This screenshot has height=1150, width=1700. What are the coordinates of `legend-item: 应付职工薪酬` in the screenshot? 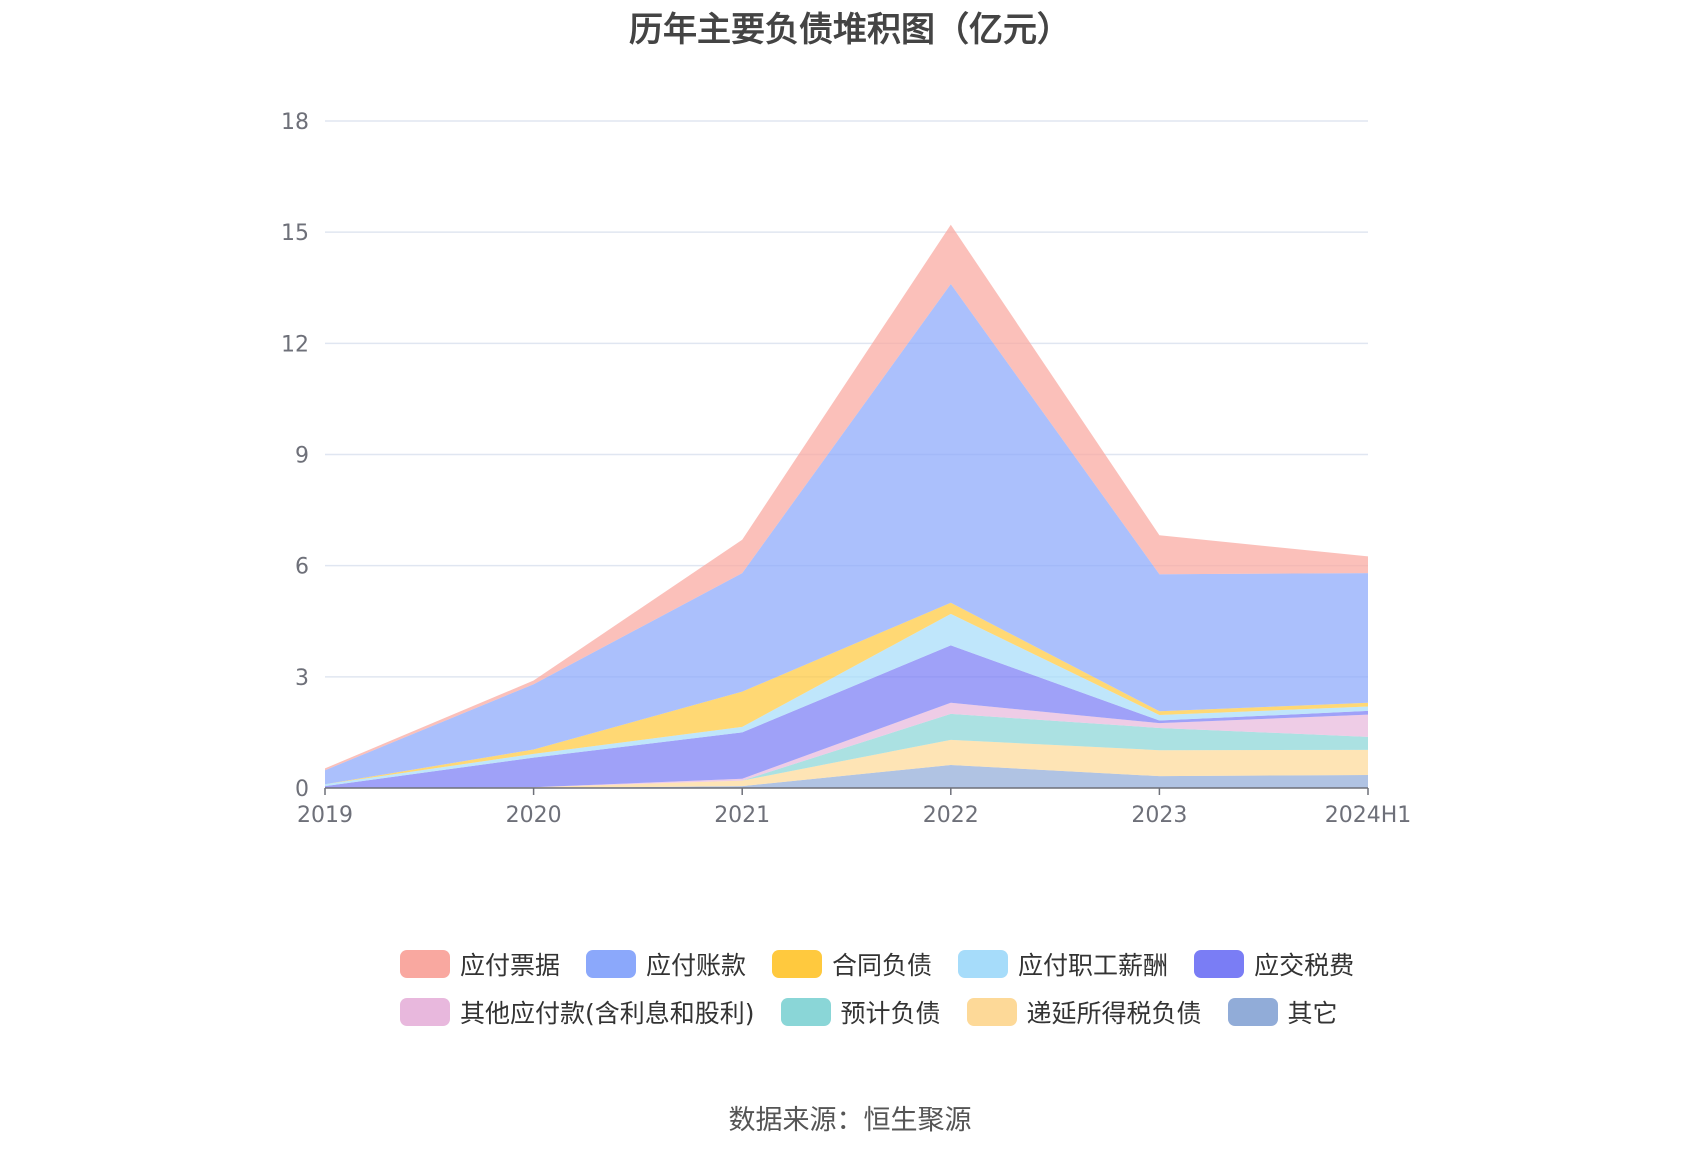 It's located at (1063, 964).